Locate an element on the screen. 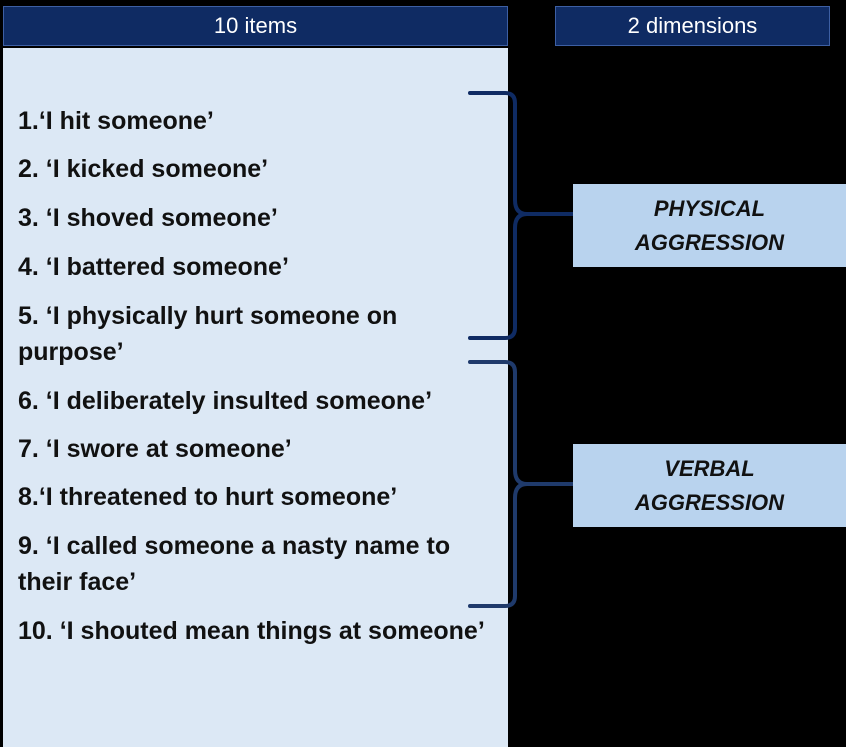 The image size is (846, 747). item-1: 1.‘I hit someone’ is located at coordinates (116, 121).